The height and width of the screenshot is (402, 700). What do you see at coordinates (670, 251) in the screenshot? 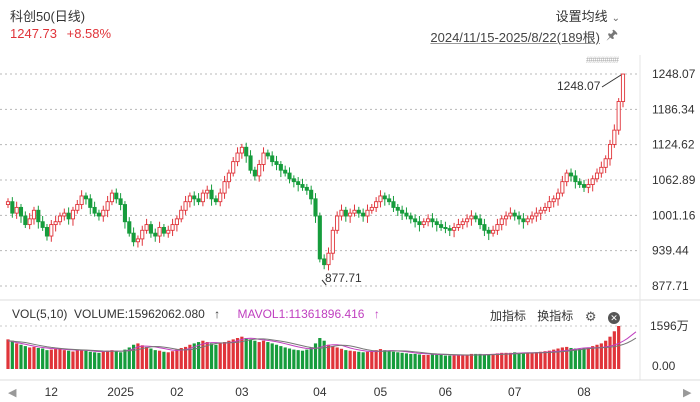
I see `price-tick-label: 939.44` at bounding box center [670, 251].